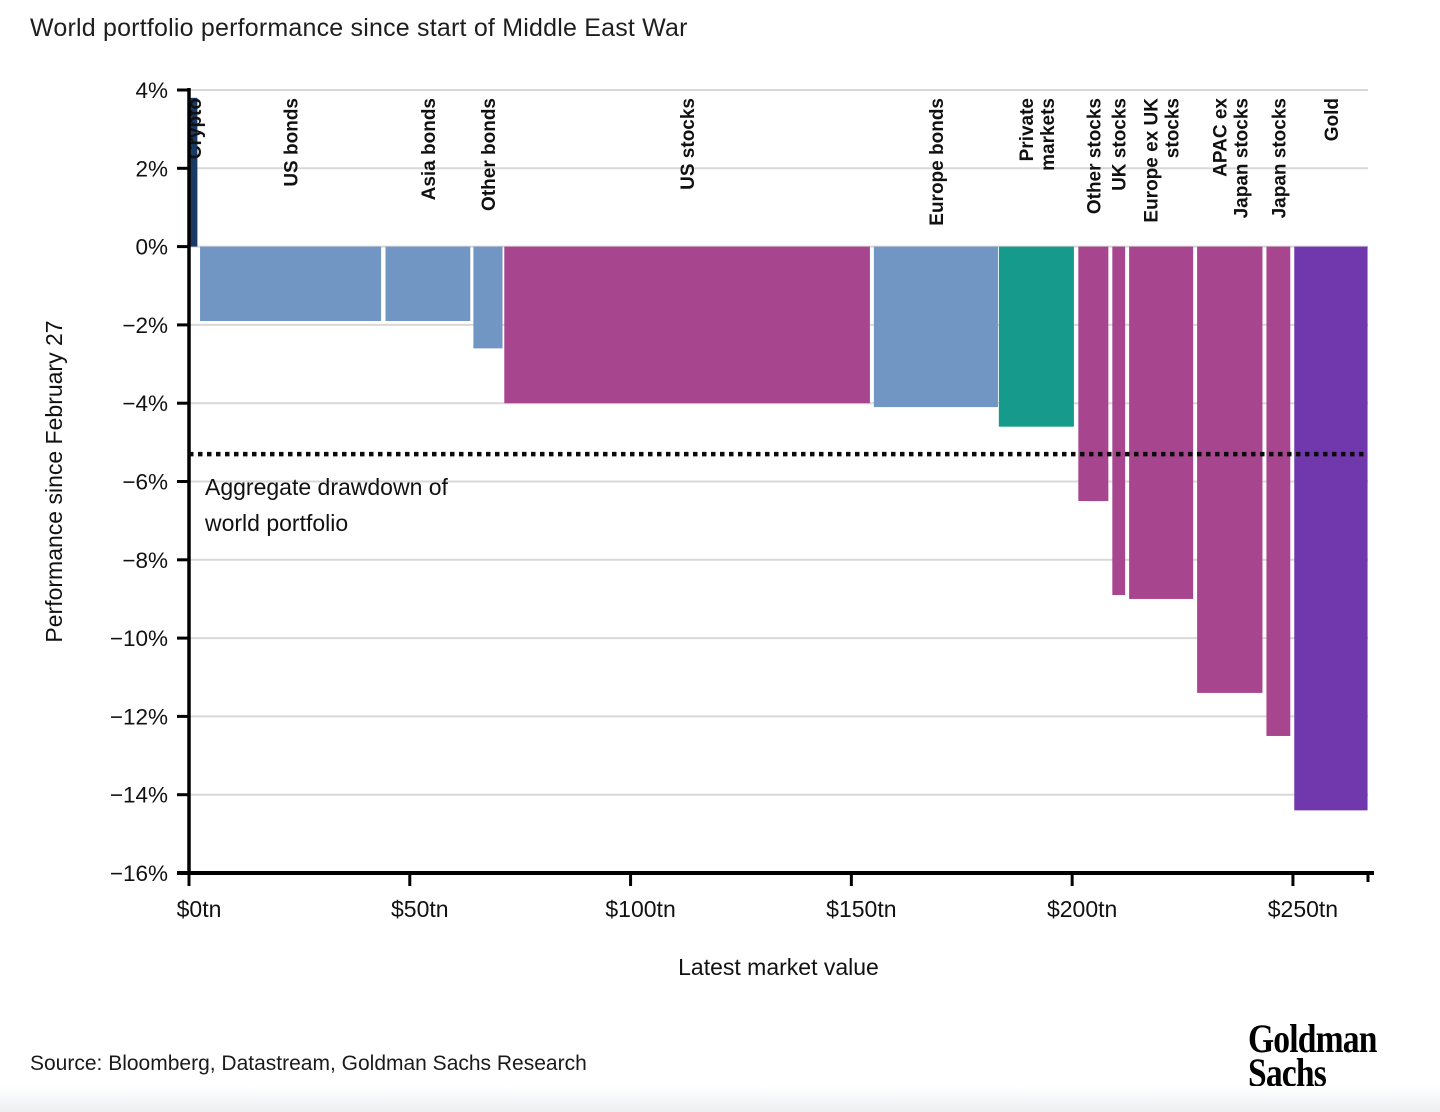  I want to click on bar-label-other-stocks: Other stocks, so click(1094, 156).